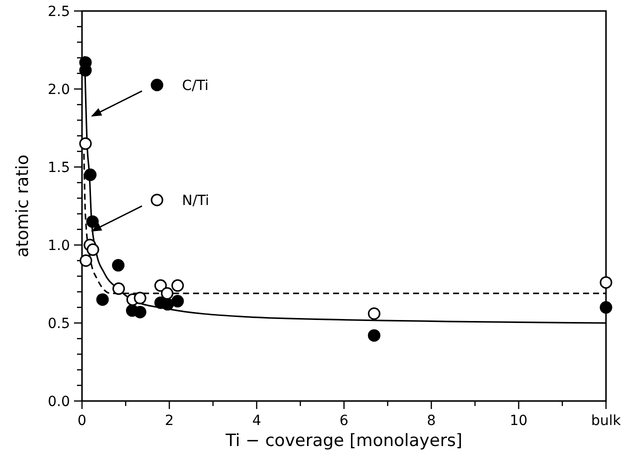 The height and width of the screenshot is (460, 624). I want to click on x-tick-label: 6, so click(344, 421).